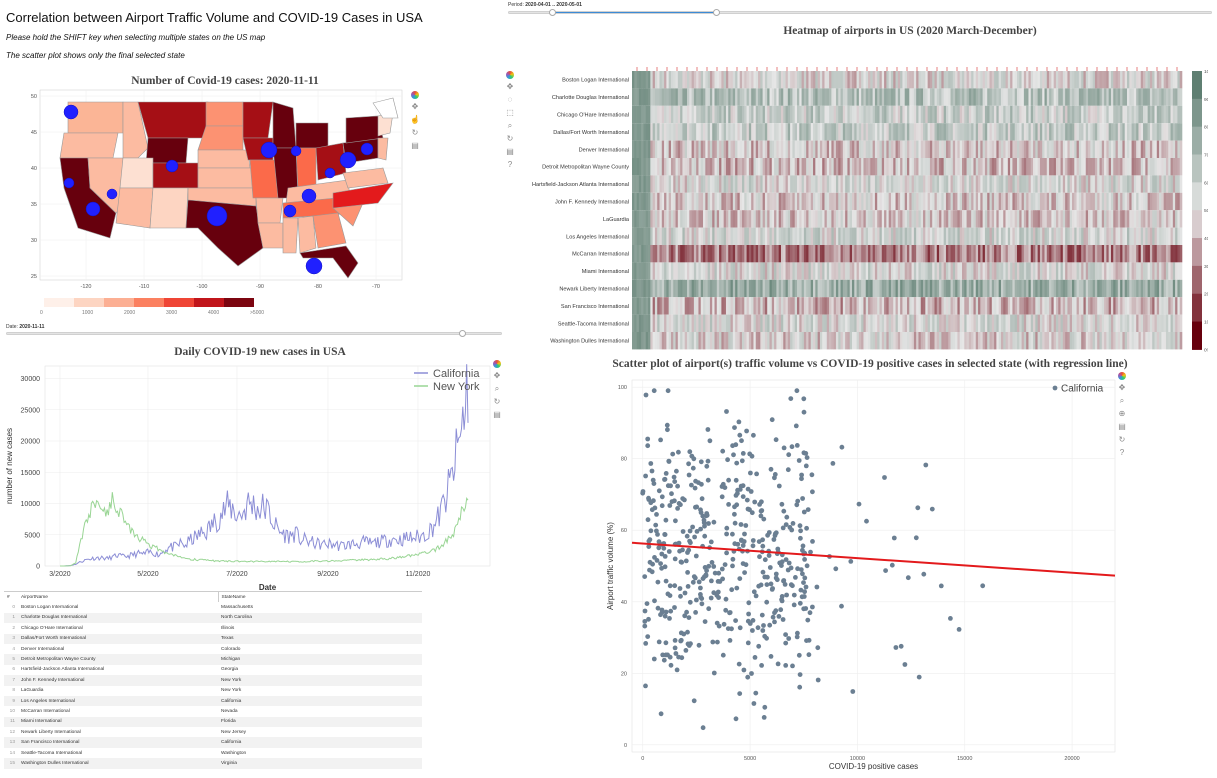 The height and width of the screenshot is (778, 1217). I want to click on reset-icon: ↻, so click(497, 401).